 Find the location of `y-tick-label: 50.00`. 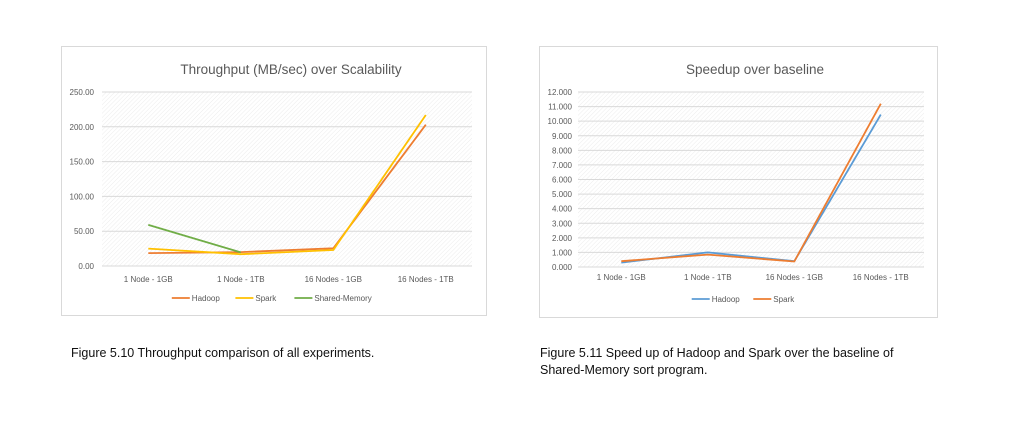

y-tick-label: 50.00 is located at coordinates (84, 231).